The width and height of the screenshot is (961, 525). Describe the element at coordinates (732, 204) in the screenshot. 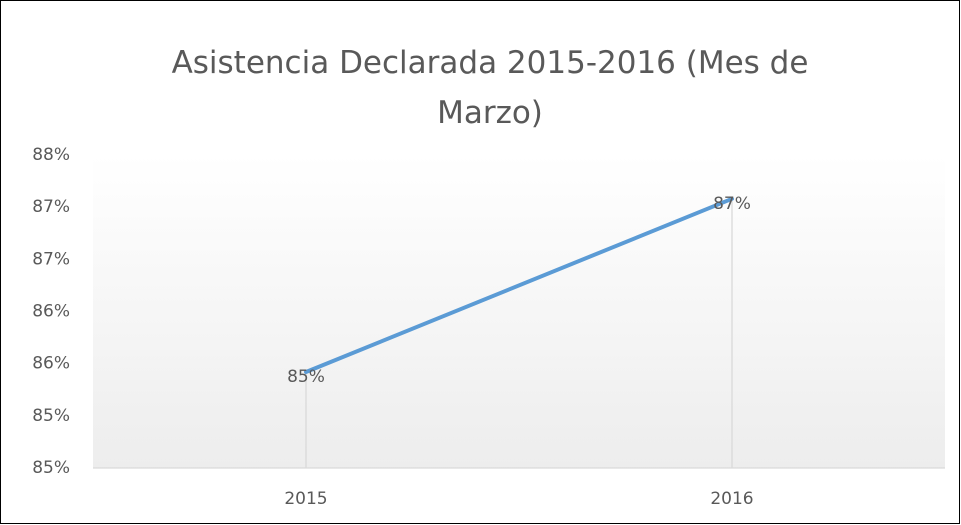

I see `data-label: 87%` at that location.